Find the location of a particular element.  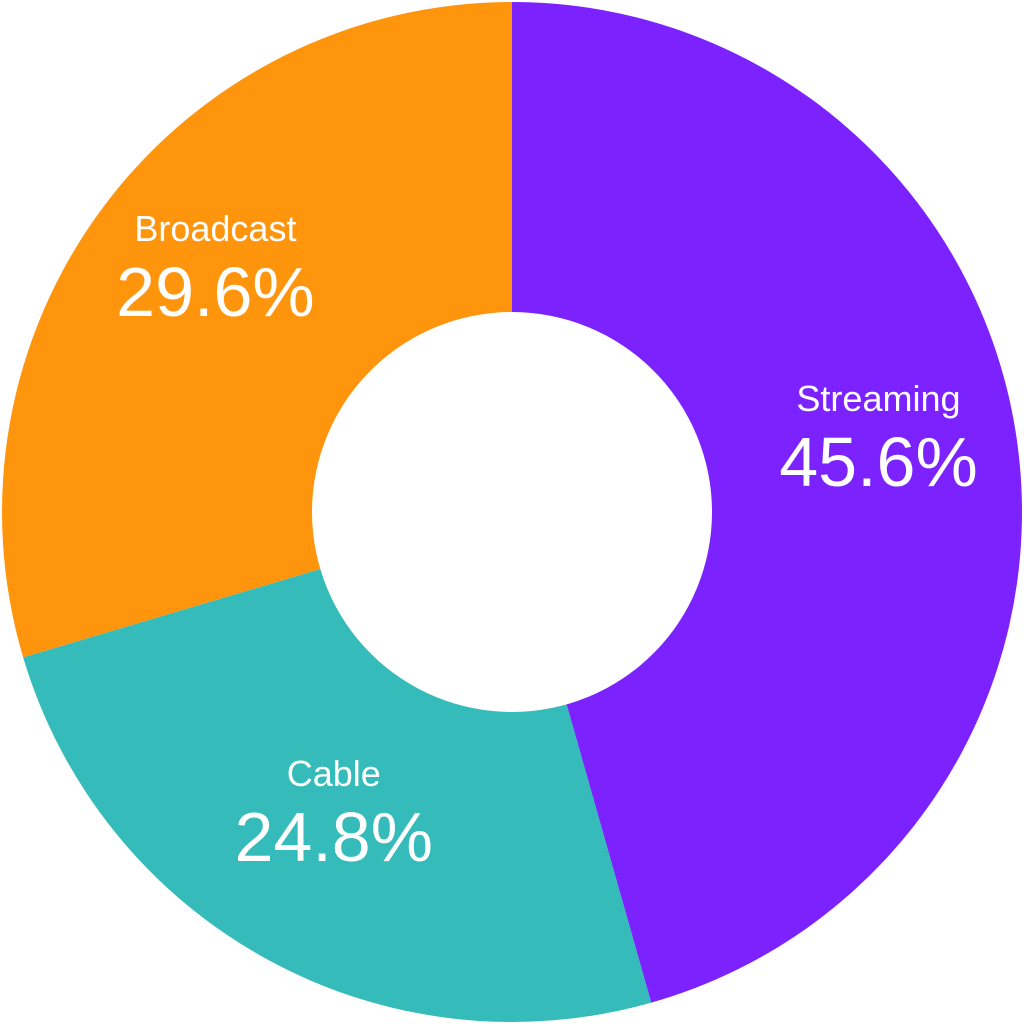

slice-label-broadcast: Broadcast is located at coordinates (215, 228).